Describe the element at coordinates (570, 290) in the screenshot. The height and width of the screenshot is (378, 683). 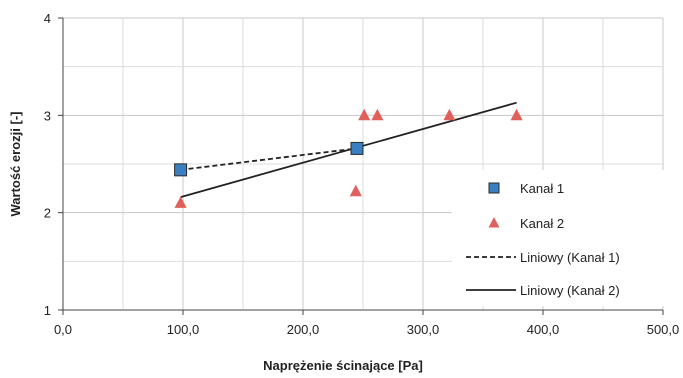
I see `legend-liniowy-kanal-2-label: Liniowy (Kanał 2)` at that location.